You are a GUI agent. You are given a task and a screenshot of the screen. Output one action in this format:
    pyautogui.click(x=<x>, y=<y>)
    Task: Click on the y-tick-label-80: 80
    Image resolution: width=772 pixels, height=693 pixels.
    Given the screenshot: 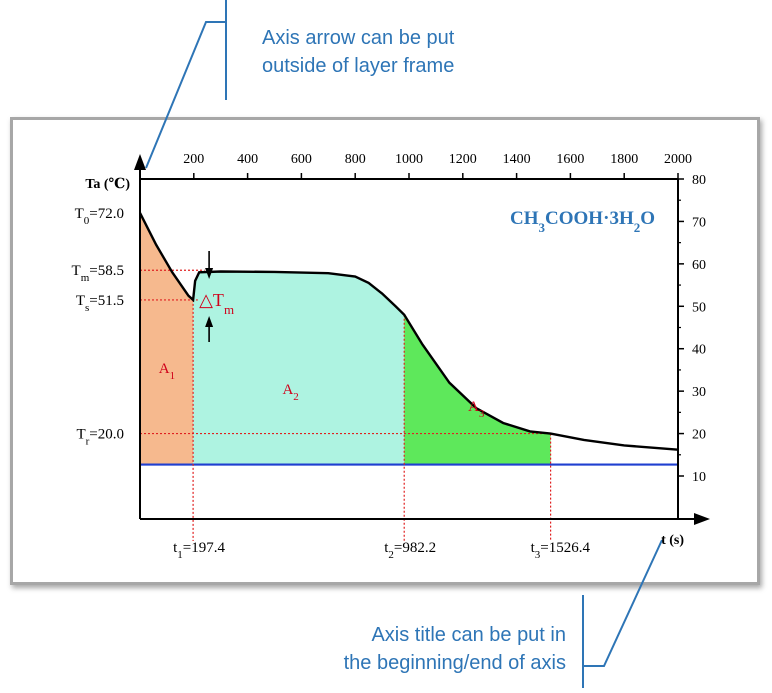 What is the action you would take?
    pyautogui.click(x=699, y=180)
    